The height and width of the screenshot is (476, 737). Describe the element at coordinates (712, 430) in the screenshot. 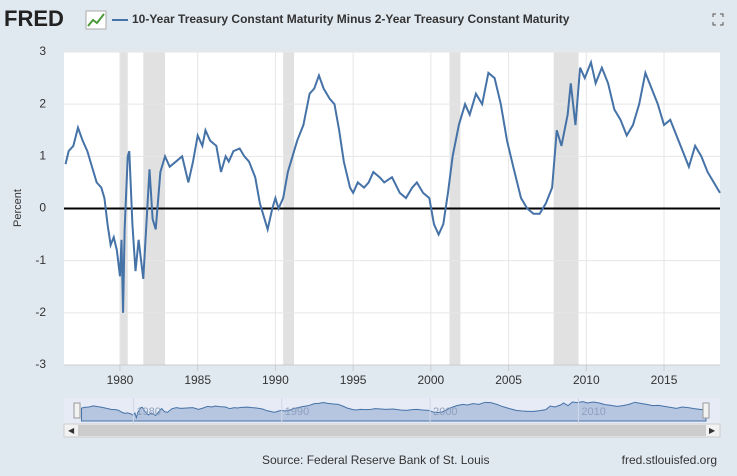

I see `scroll-right: ▶` at that location.